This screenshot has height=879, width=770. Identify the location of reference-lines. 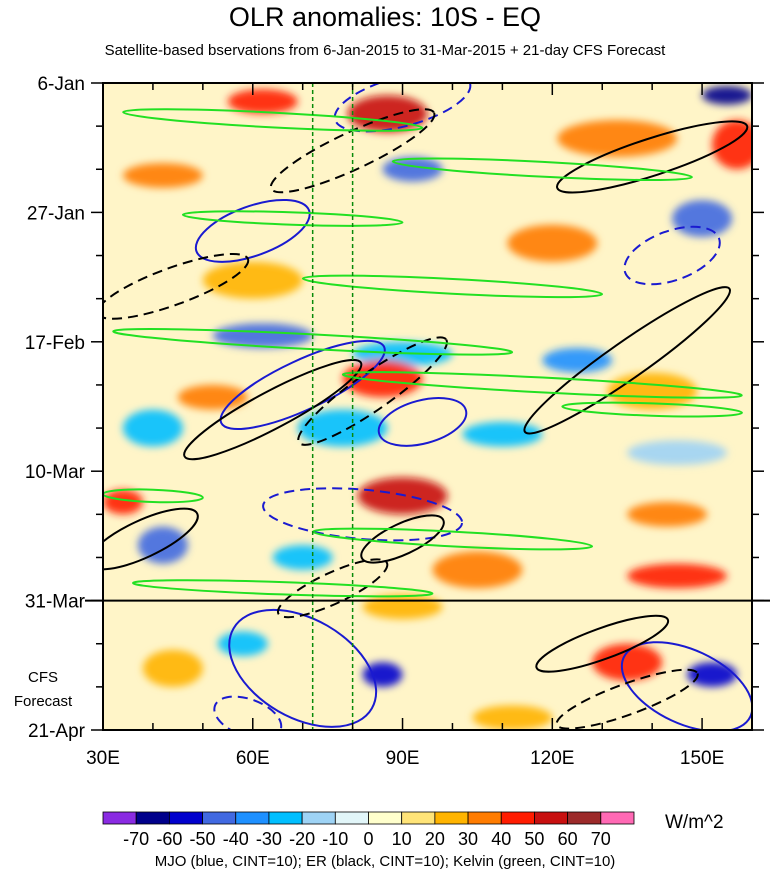
(332, 406).